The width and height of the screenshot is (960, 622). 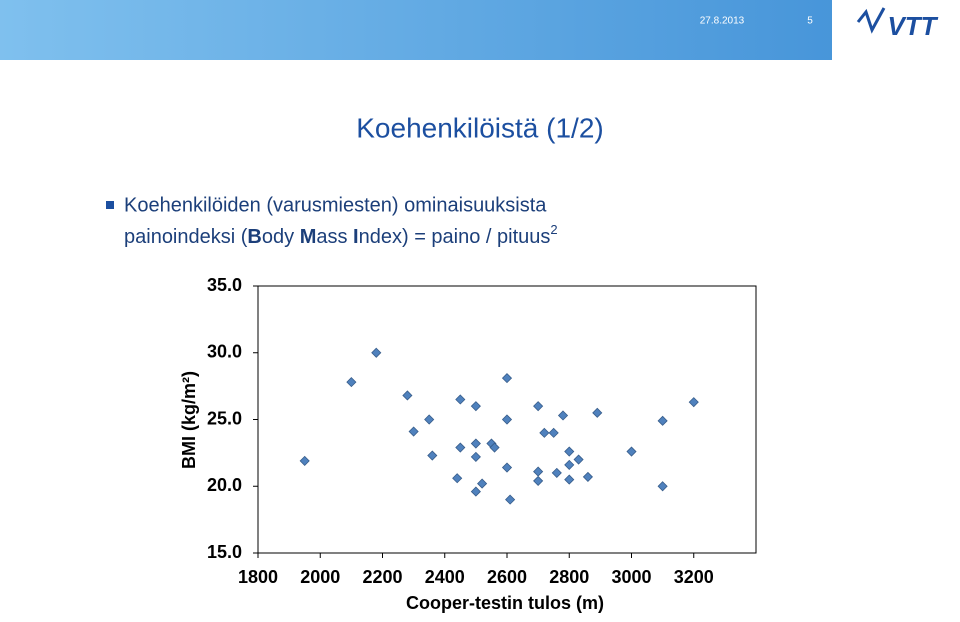 I want to click on x-tick-label: 2800, so click(x=569, y=577).